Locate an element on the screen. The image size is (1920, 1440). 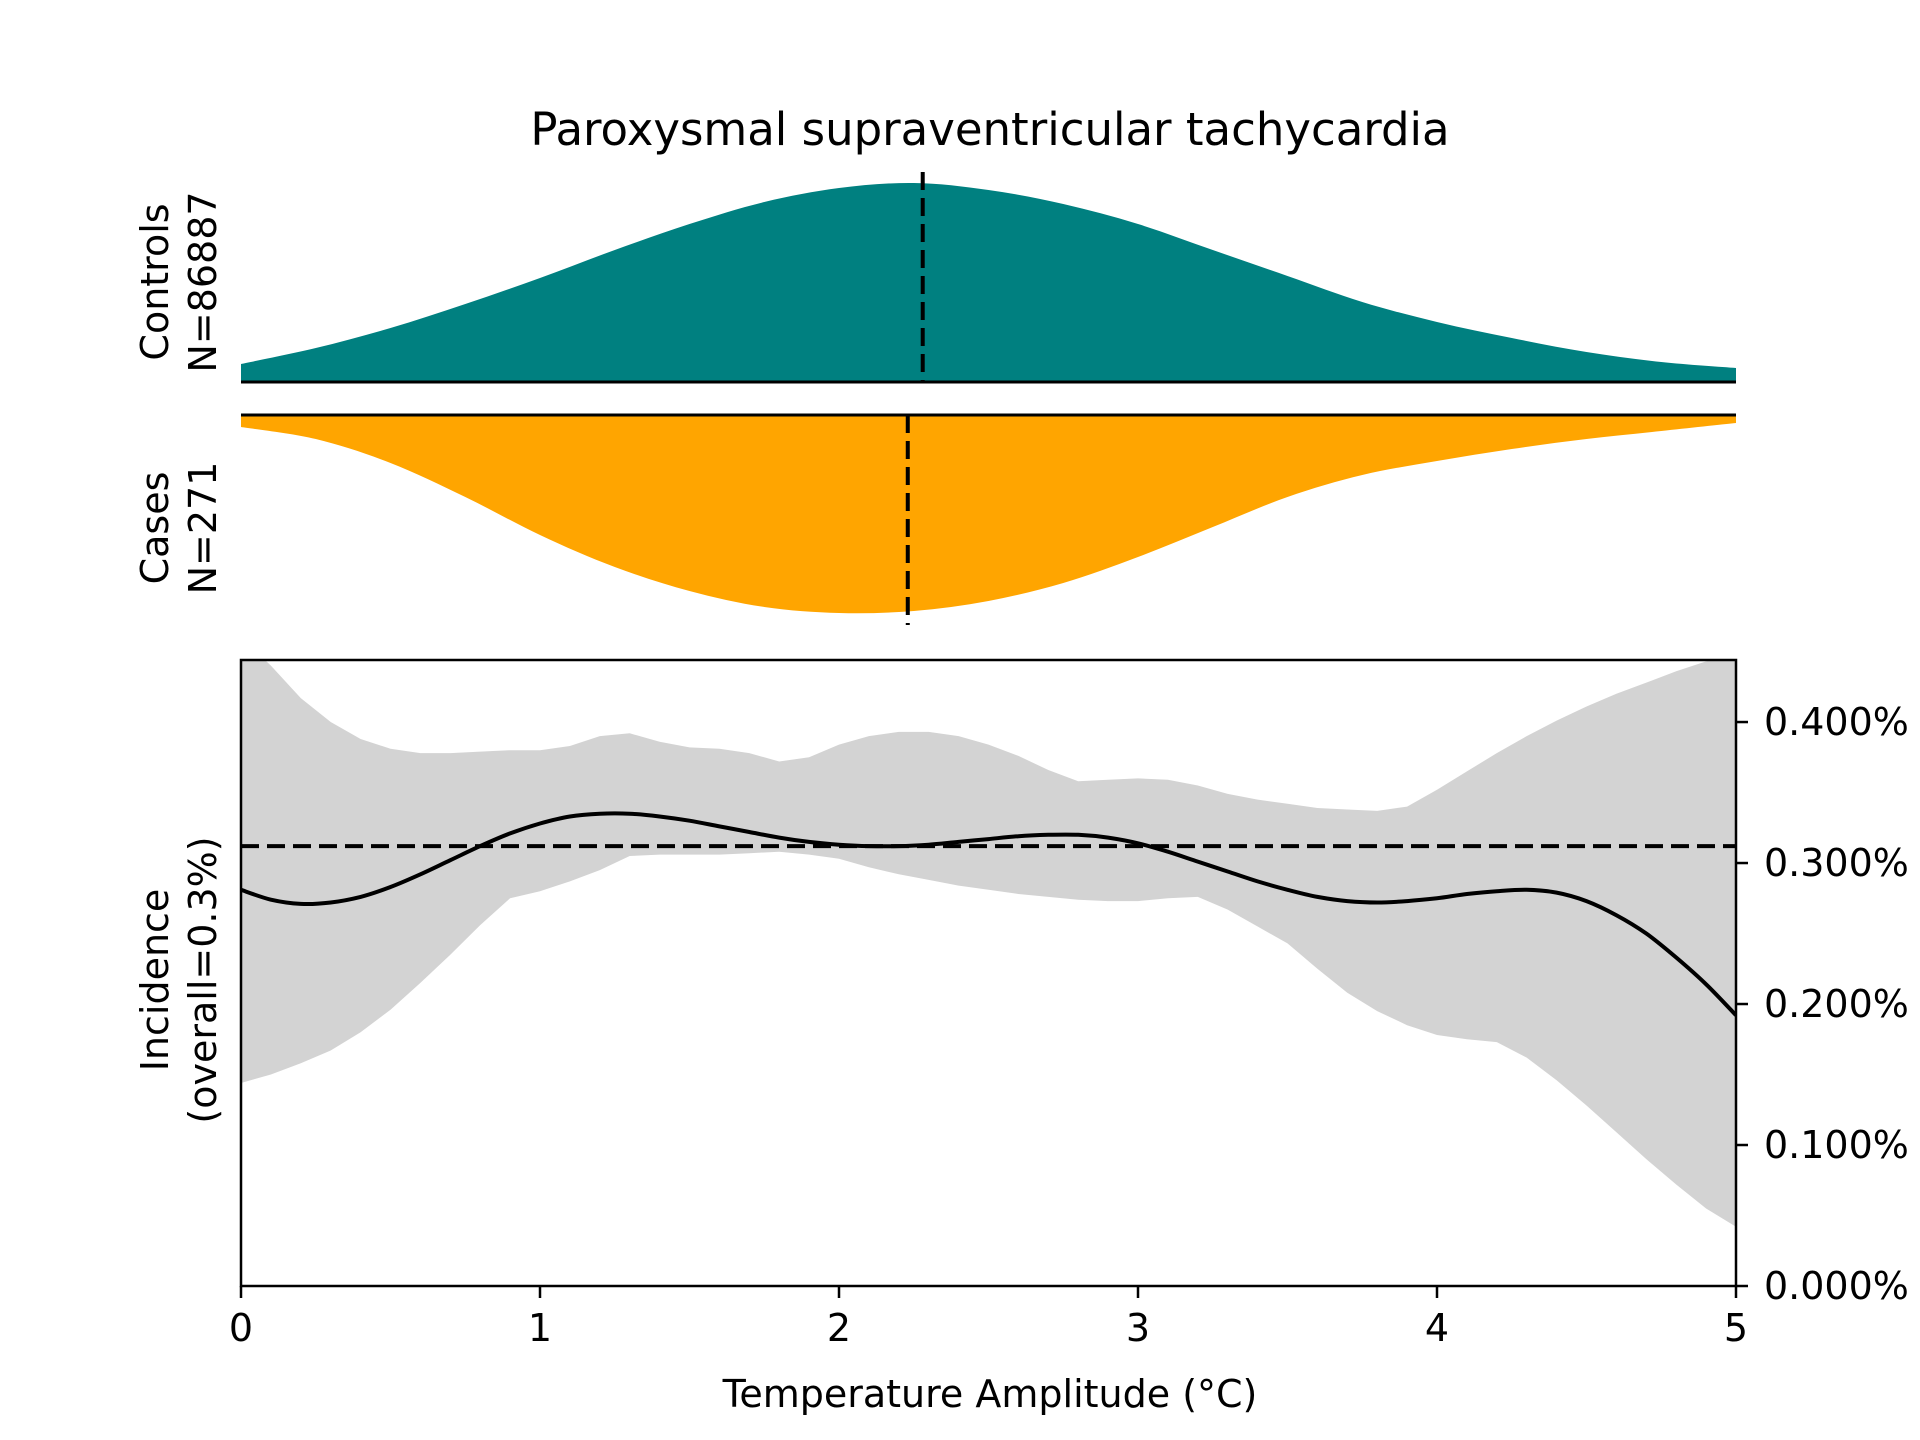
cases-label: Cases is located at coordinates (155, 528).